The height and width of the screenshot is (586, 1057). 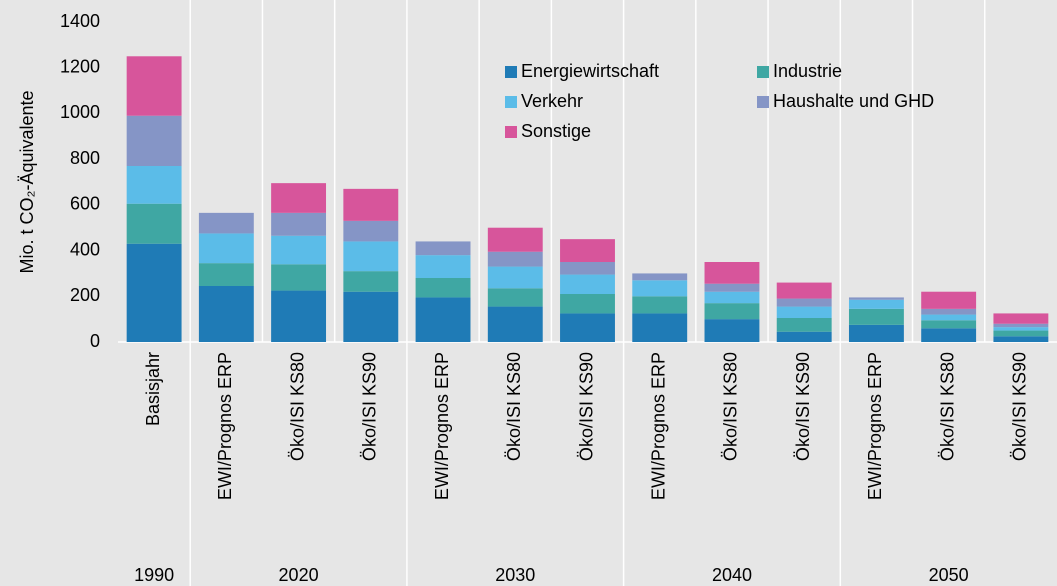 I want to click on legend-label: Industrie, so click(x=807, y=71).